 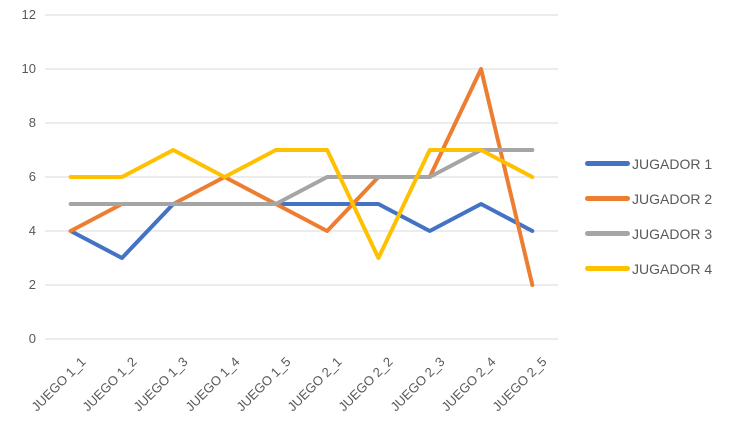 I want to click on legend-label: JUGADOR 1, so click(x=672, y=163).